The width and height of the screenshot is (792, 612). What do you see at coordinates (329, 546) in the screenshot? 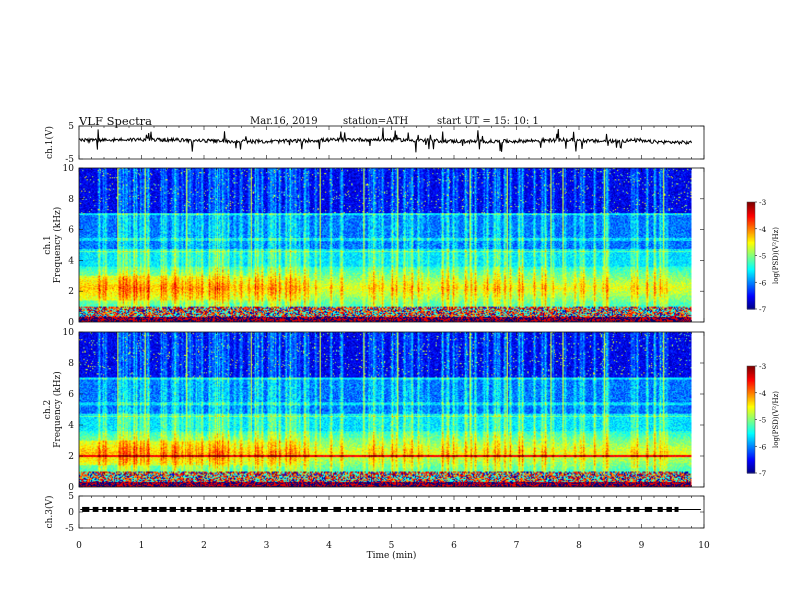
I see `x-tick-label: 4` at bounding box center [329, 546].